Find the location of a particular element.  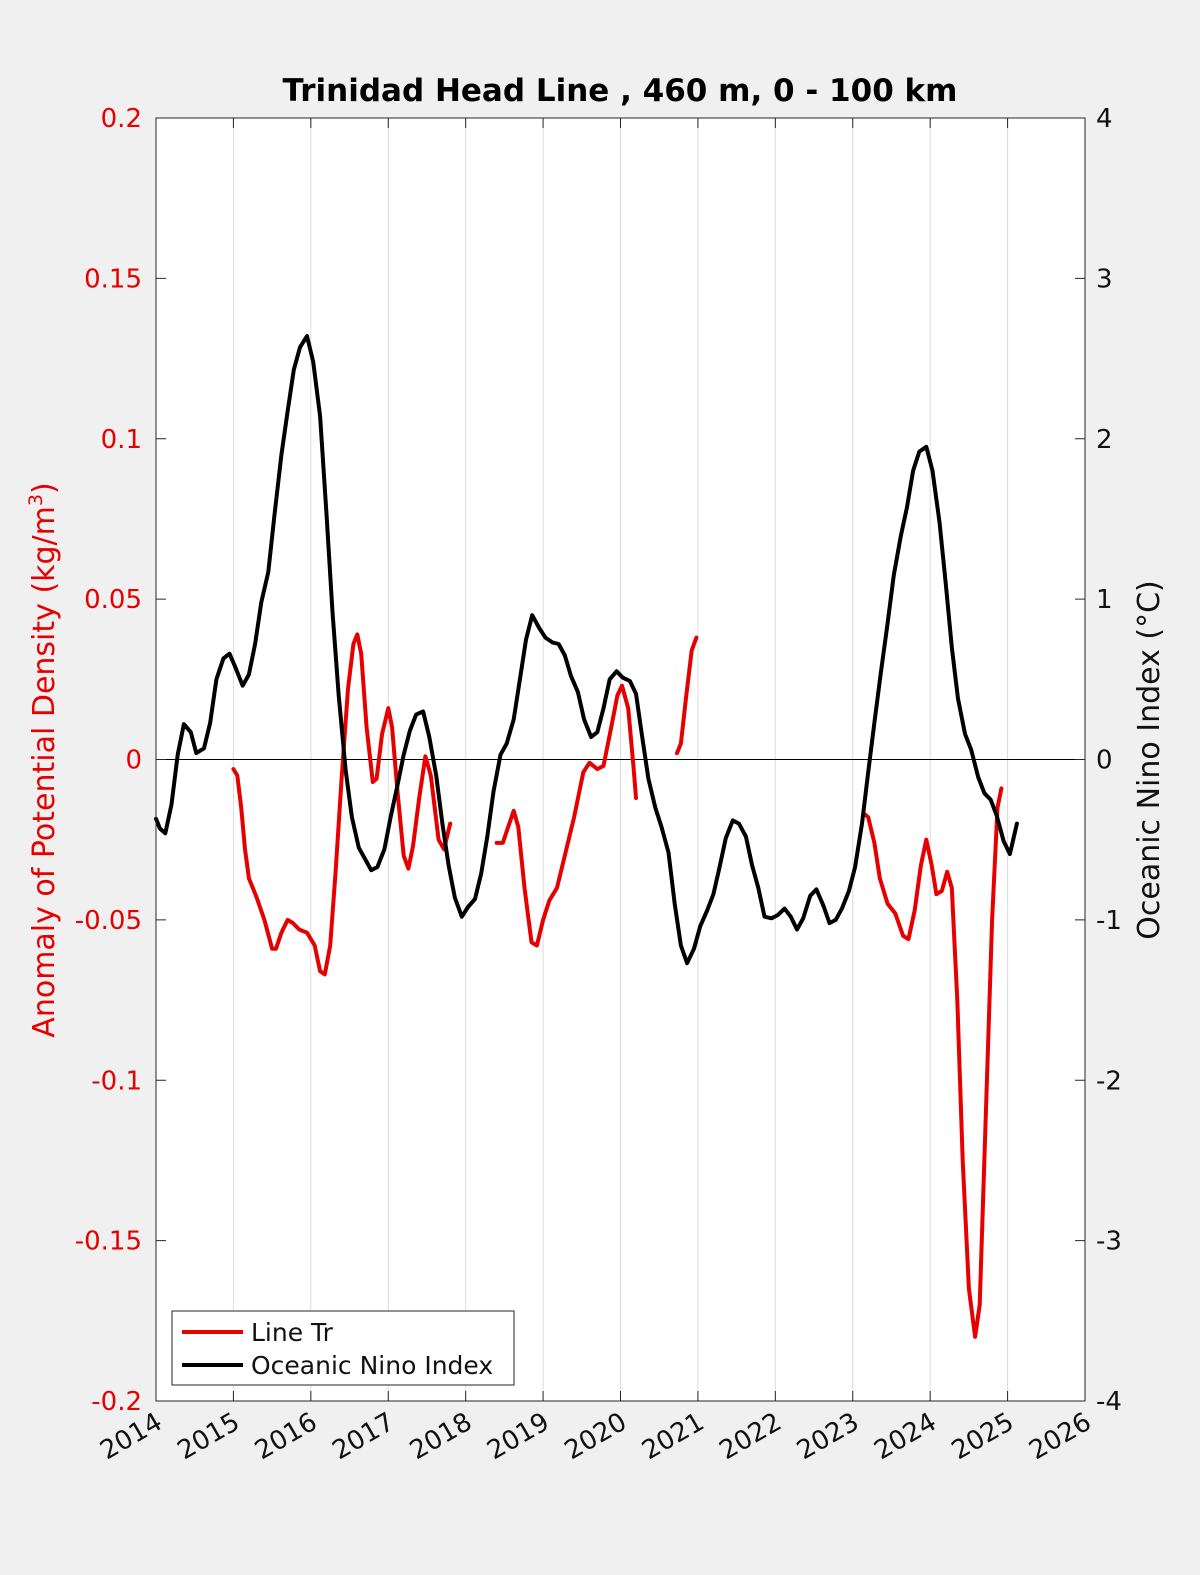

y-right-tick-label: -3 is located at coordinates (1109, 1242).